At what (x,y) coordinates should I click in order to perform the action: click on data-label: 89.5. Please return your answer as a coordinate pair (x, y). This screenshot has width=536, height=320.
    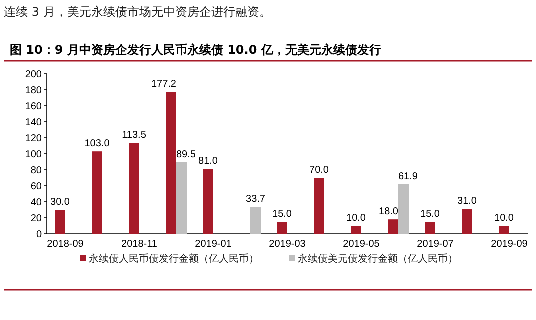
    Looking at the image, I should click on (186, 154).